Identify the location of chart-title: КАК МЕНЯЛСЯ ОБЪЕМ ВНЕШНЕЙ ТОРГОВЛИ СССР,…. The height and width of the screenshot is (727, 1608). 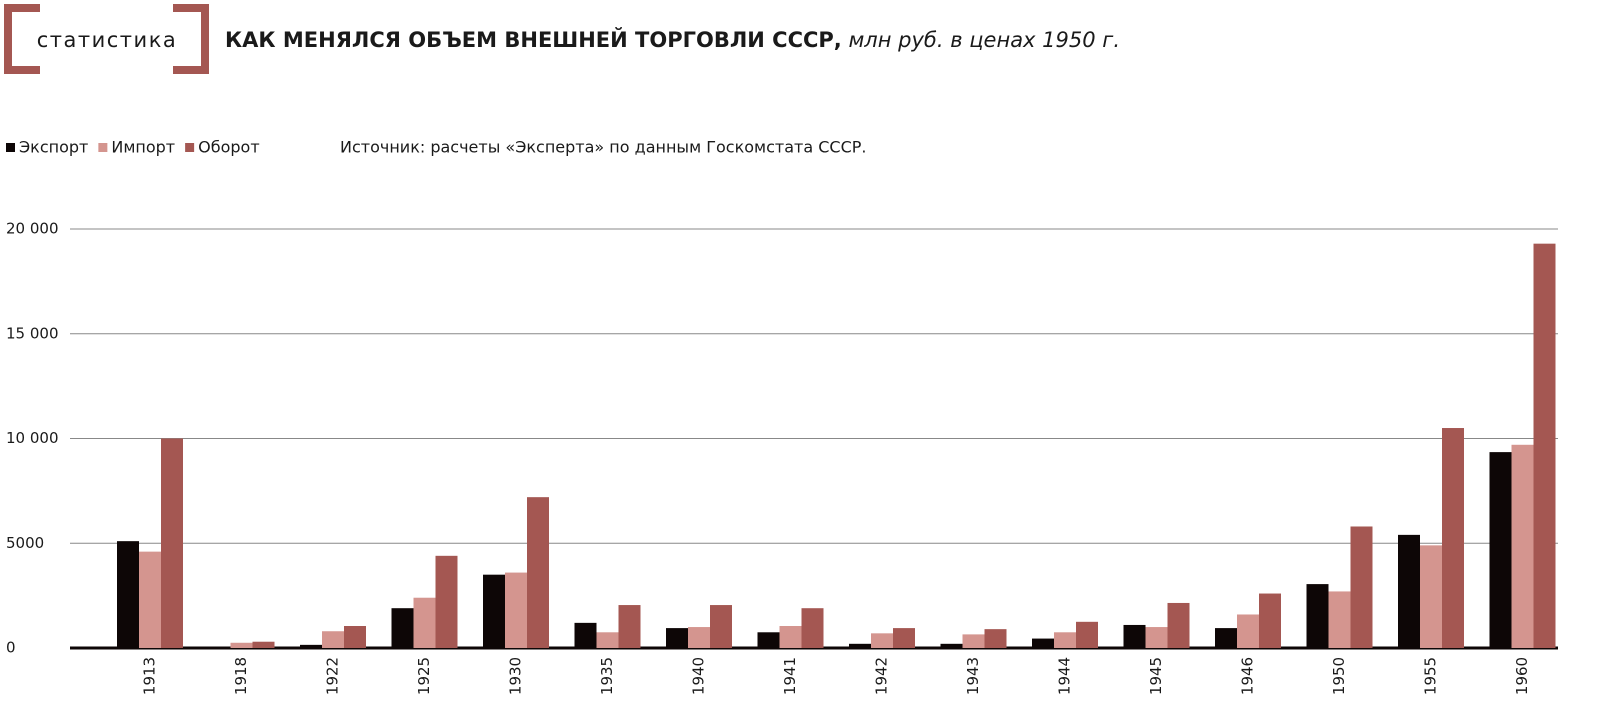
(672, 39).